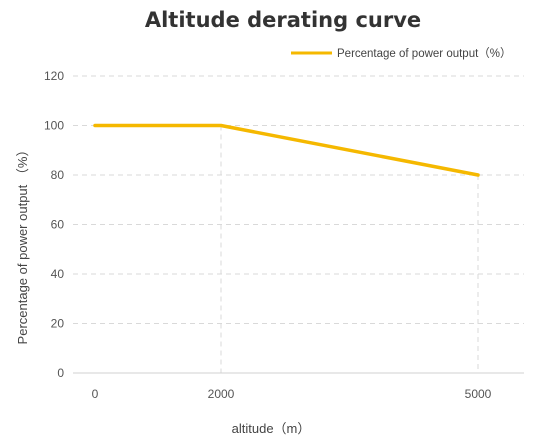 The height and width of the screenshot is (443, 555). I want to click on y-tick-label: 40, so click(58, 274).